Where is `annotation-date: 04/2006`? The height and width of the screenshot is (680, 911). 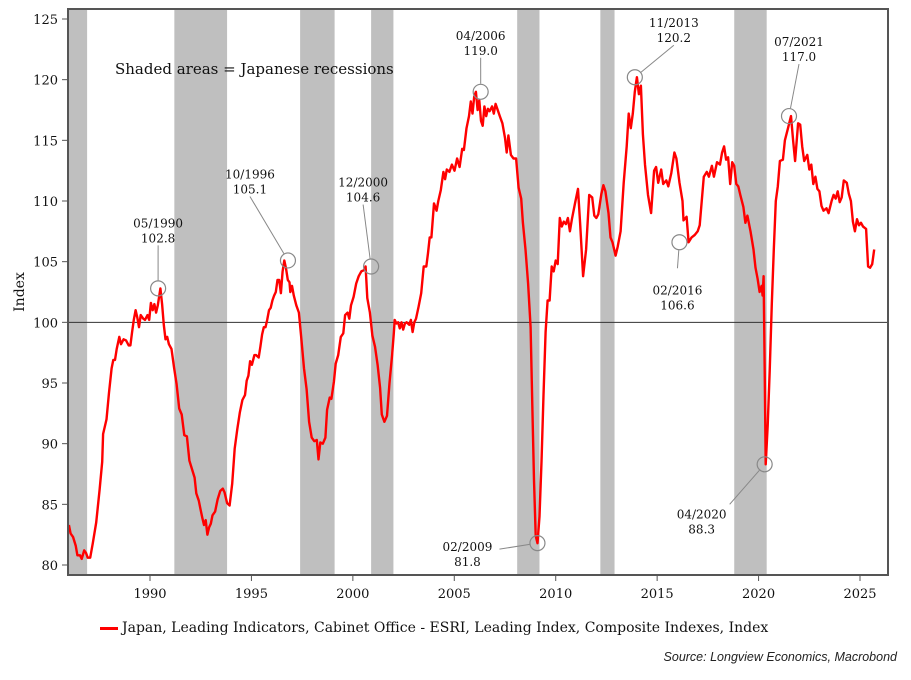 annotation-date: 04/2006 is located at coordinates (481, 36).